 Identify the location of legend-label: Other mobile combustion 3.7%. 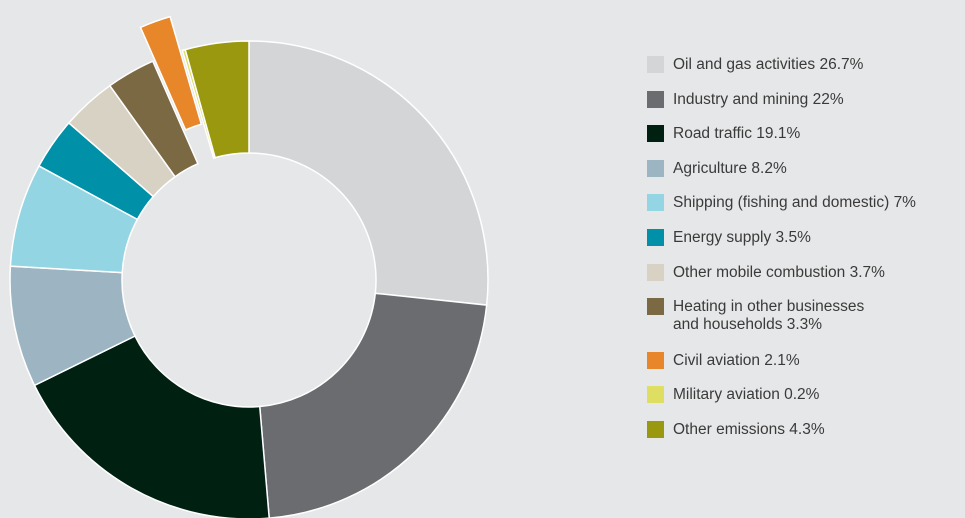
(779, 272).